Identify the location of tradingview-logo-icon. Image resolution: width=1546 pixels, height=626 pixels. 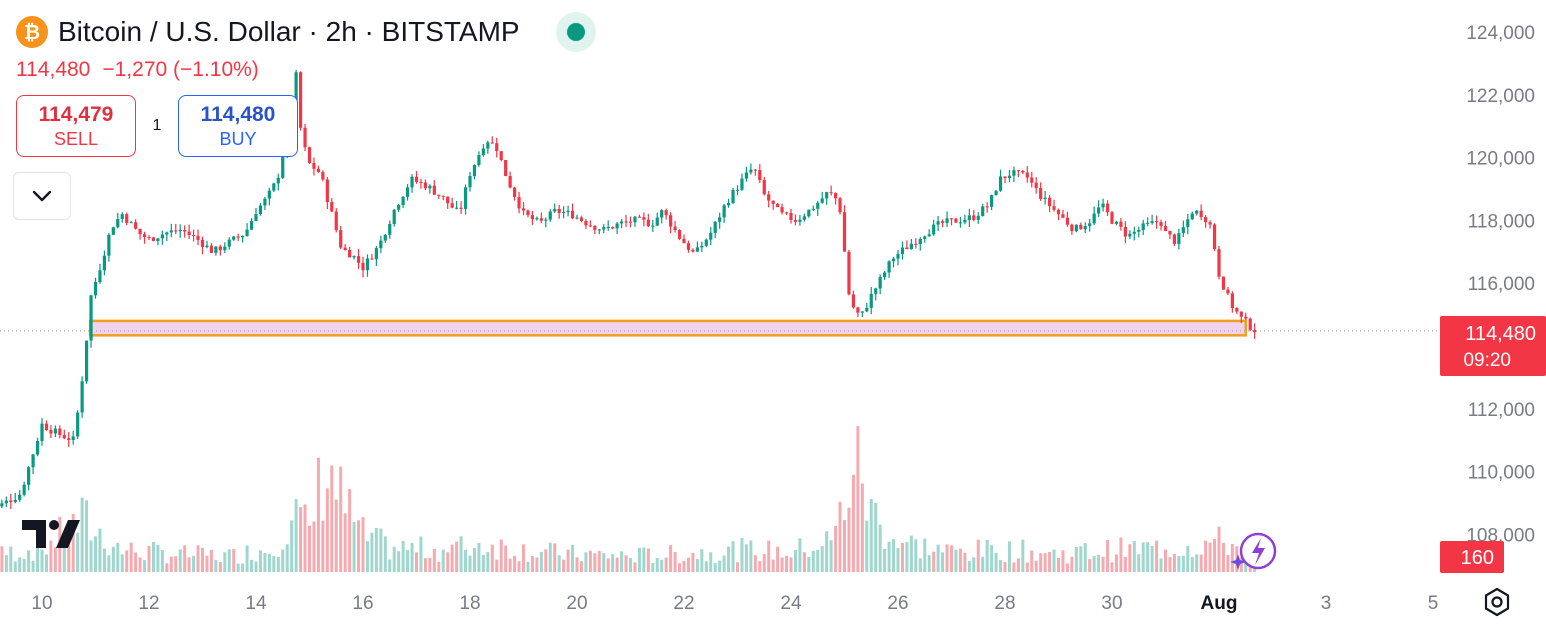
(51, 534).